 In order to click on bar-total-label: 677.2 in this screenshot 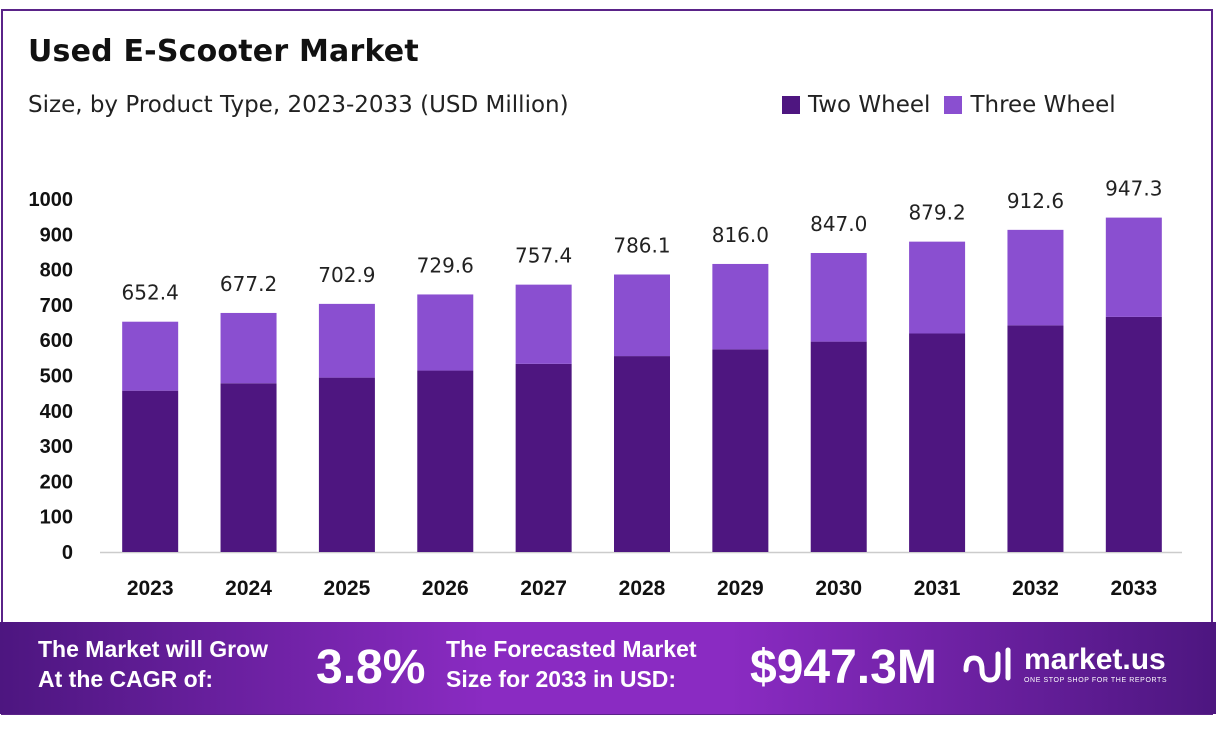, I will do `click(248, 284)`.